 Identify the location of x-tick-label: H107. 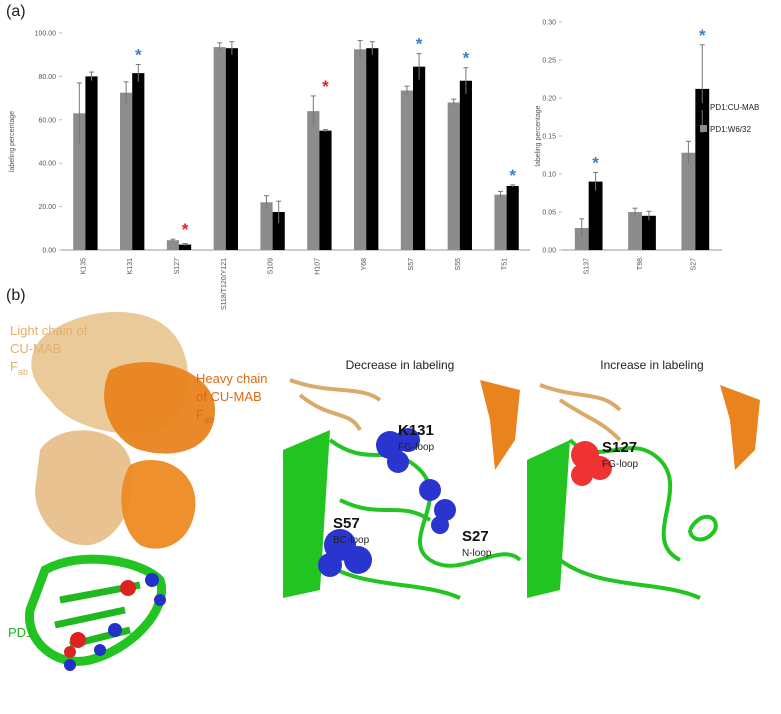
(317, 266).